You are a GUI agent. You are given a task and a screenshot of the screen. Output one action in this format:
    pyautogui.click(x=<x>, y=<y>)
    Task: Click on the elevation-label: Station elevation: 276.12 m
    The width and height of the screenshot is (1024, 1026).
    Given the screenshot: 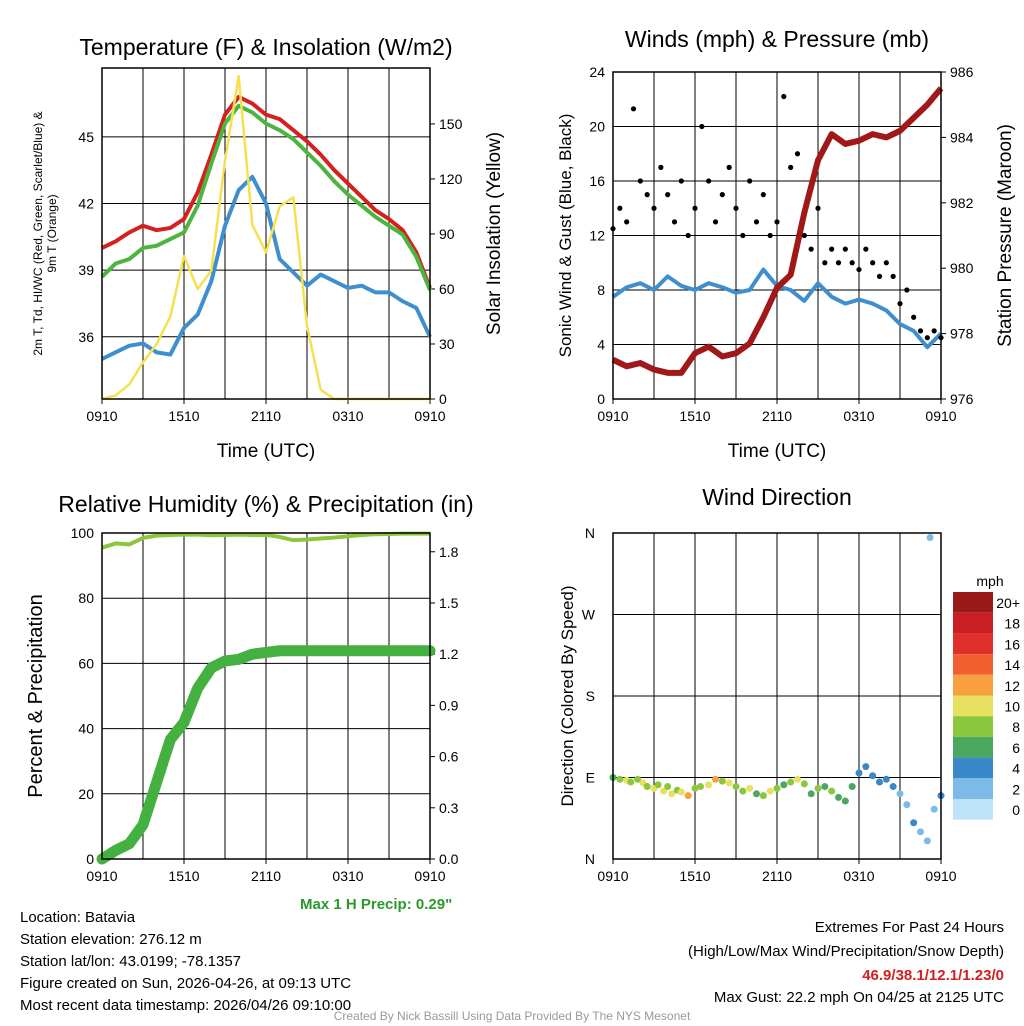 What is the action you would take?
    pyautogui.click(x=111, y=939)
    